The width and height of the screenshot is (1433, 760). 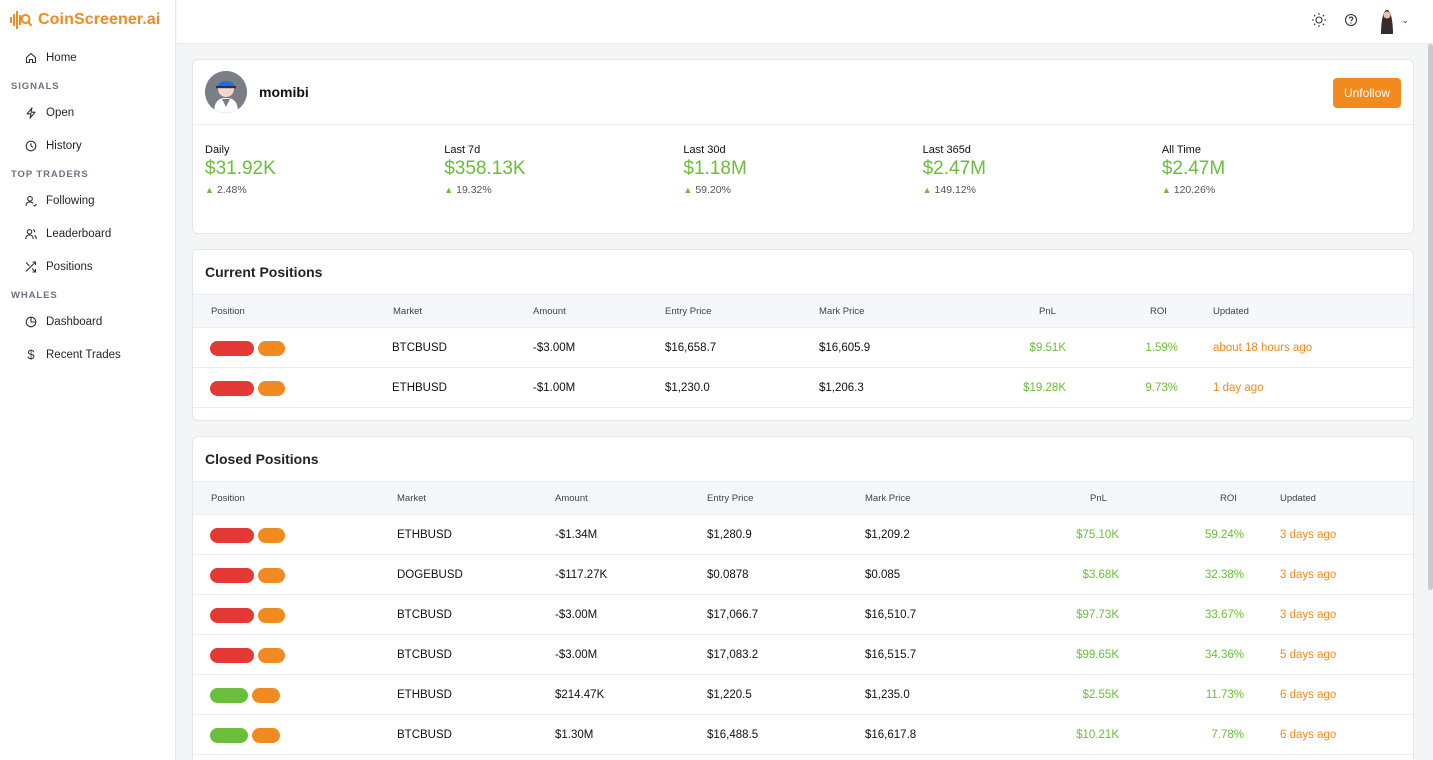 What do you see at coordinates (324, 190) in the screenshot?
I see `stat-change: ▲ 2.48%` at bounding box center [324, 190].